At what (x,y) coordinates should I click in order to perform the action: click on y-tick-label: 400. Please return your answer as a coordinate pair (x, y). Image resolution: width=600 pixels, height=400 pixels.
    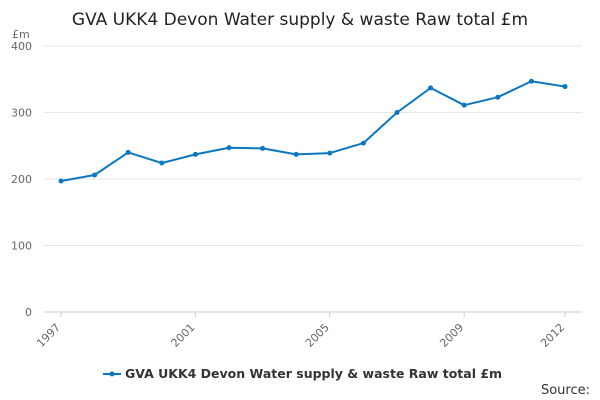
    Looking at the image, I should click on (21, 46).